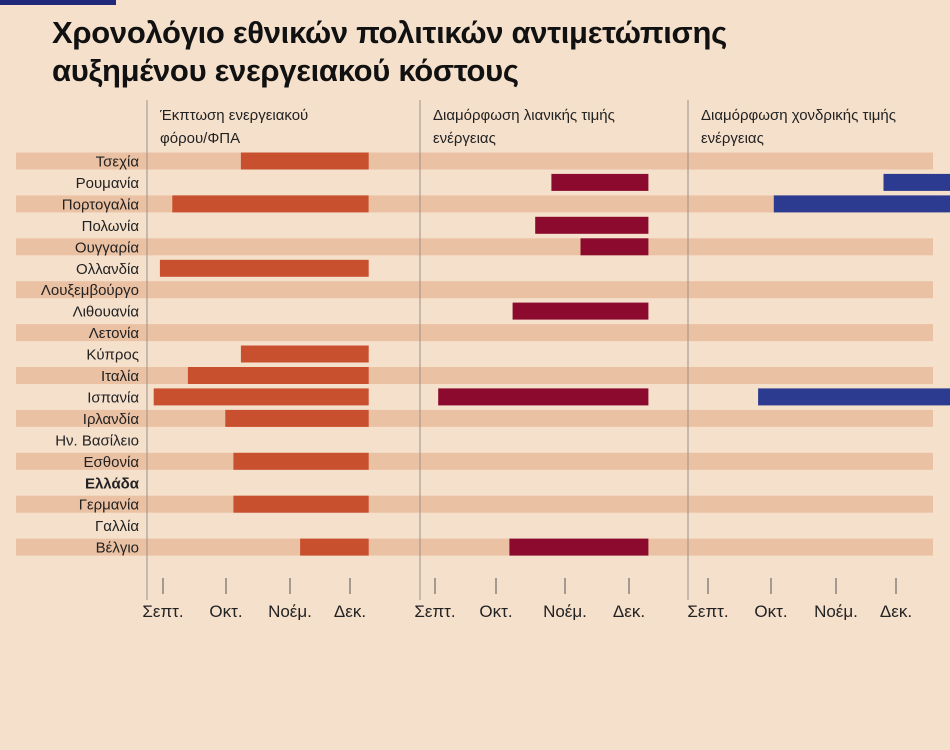  What do you see at coordinates (117, 548) in the screenshot?
I see `country-label: Βέλγιο` at bounding box center [117, 548].